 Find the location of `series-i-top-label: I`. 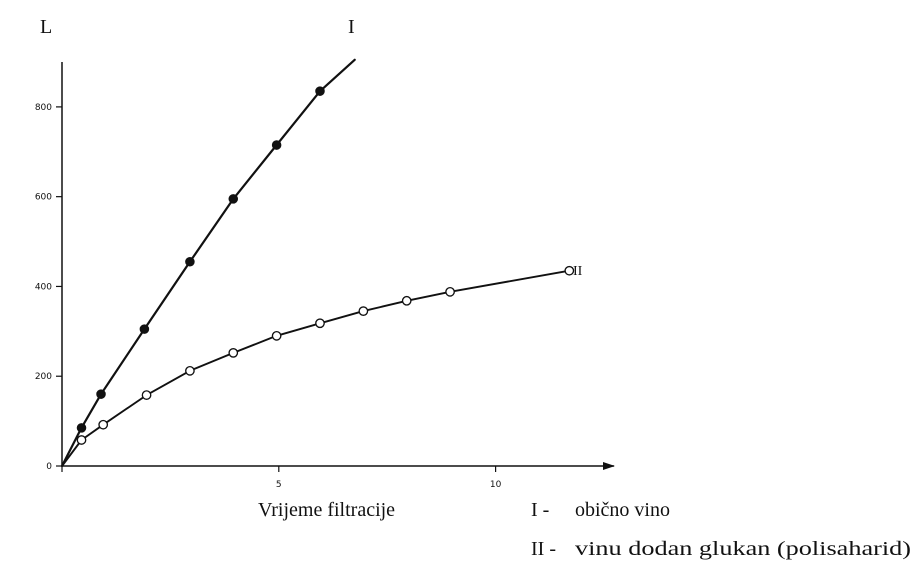

series-i-top-label: I is located at coordinates (351, 27).